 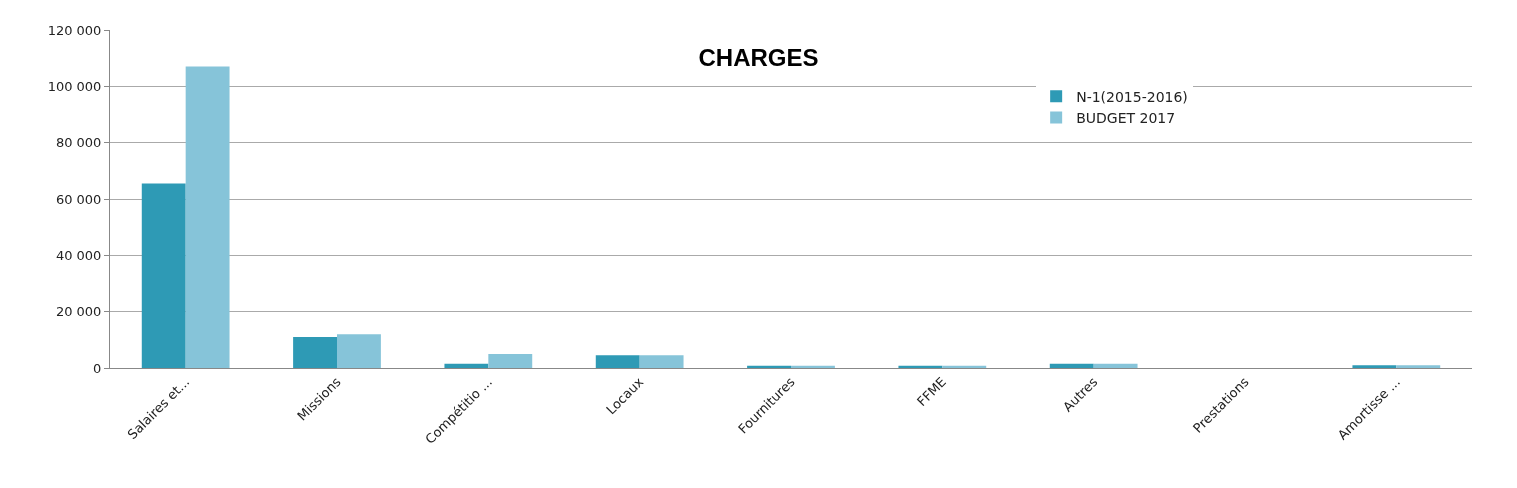 I want to click on y-tick-label: 80 000, so click(x=78, y=143).